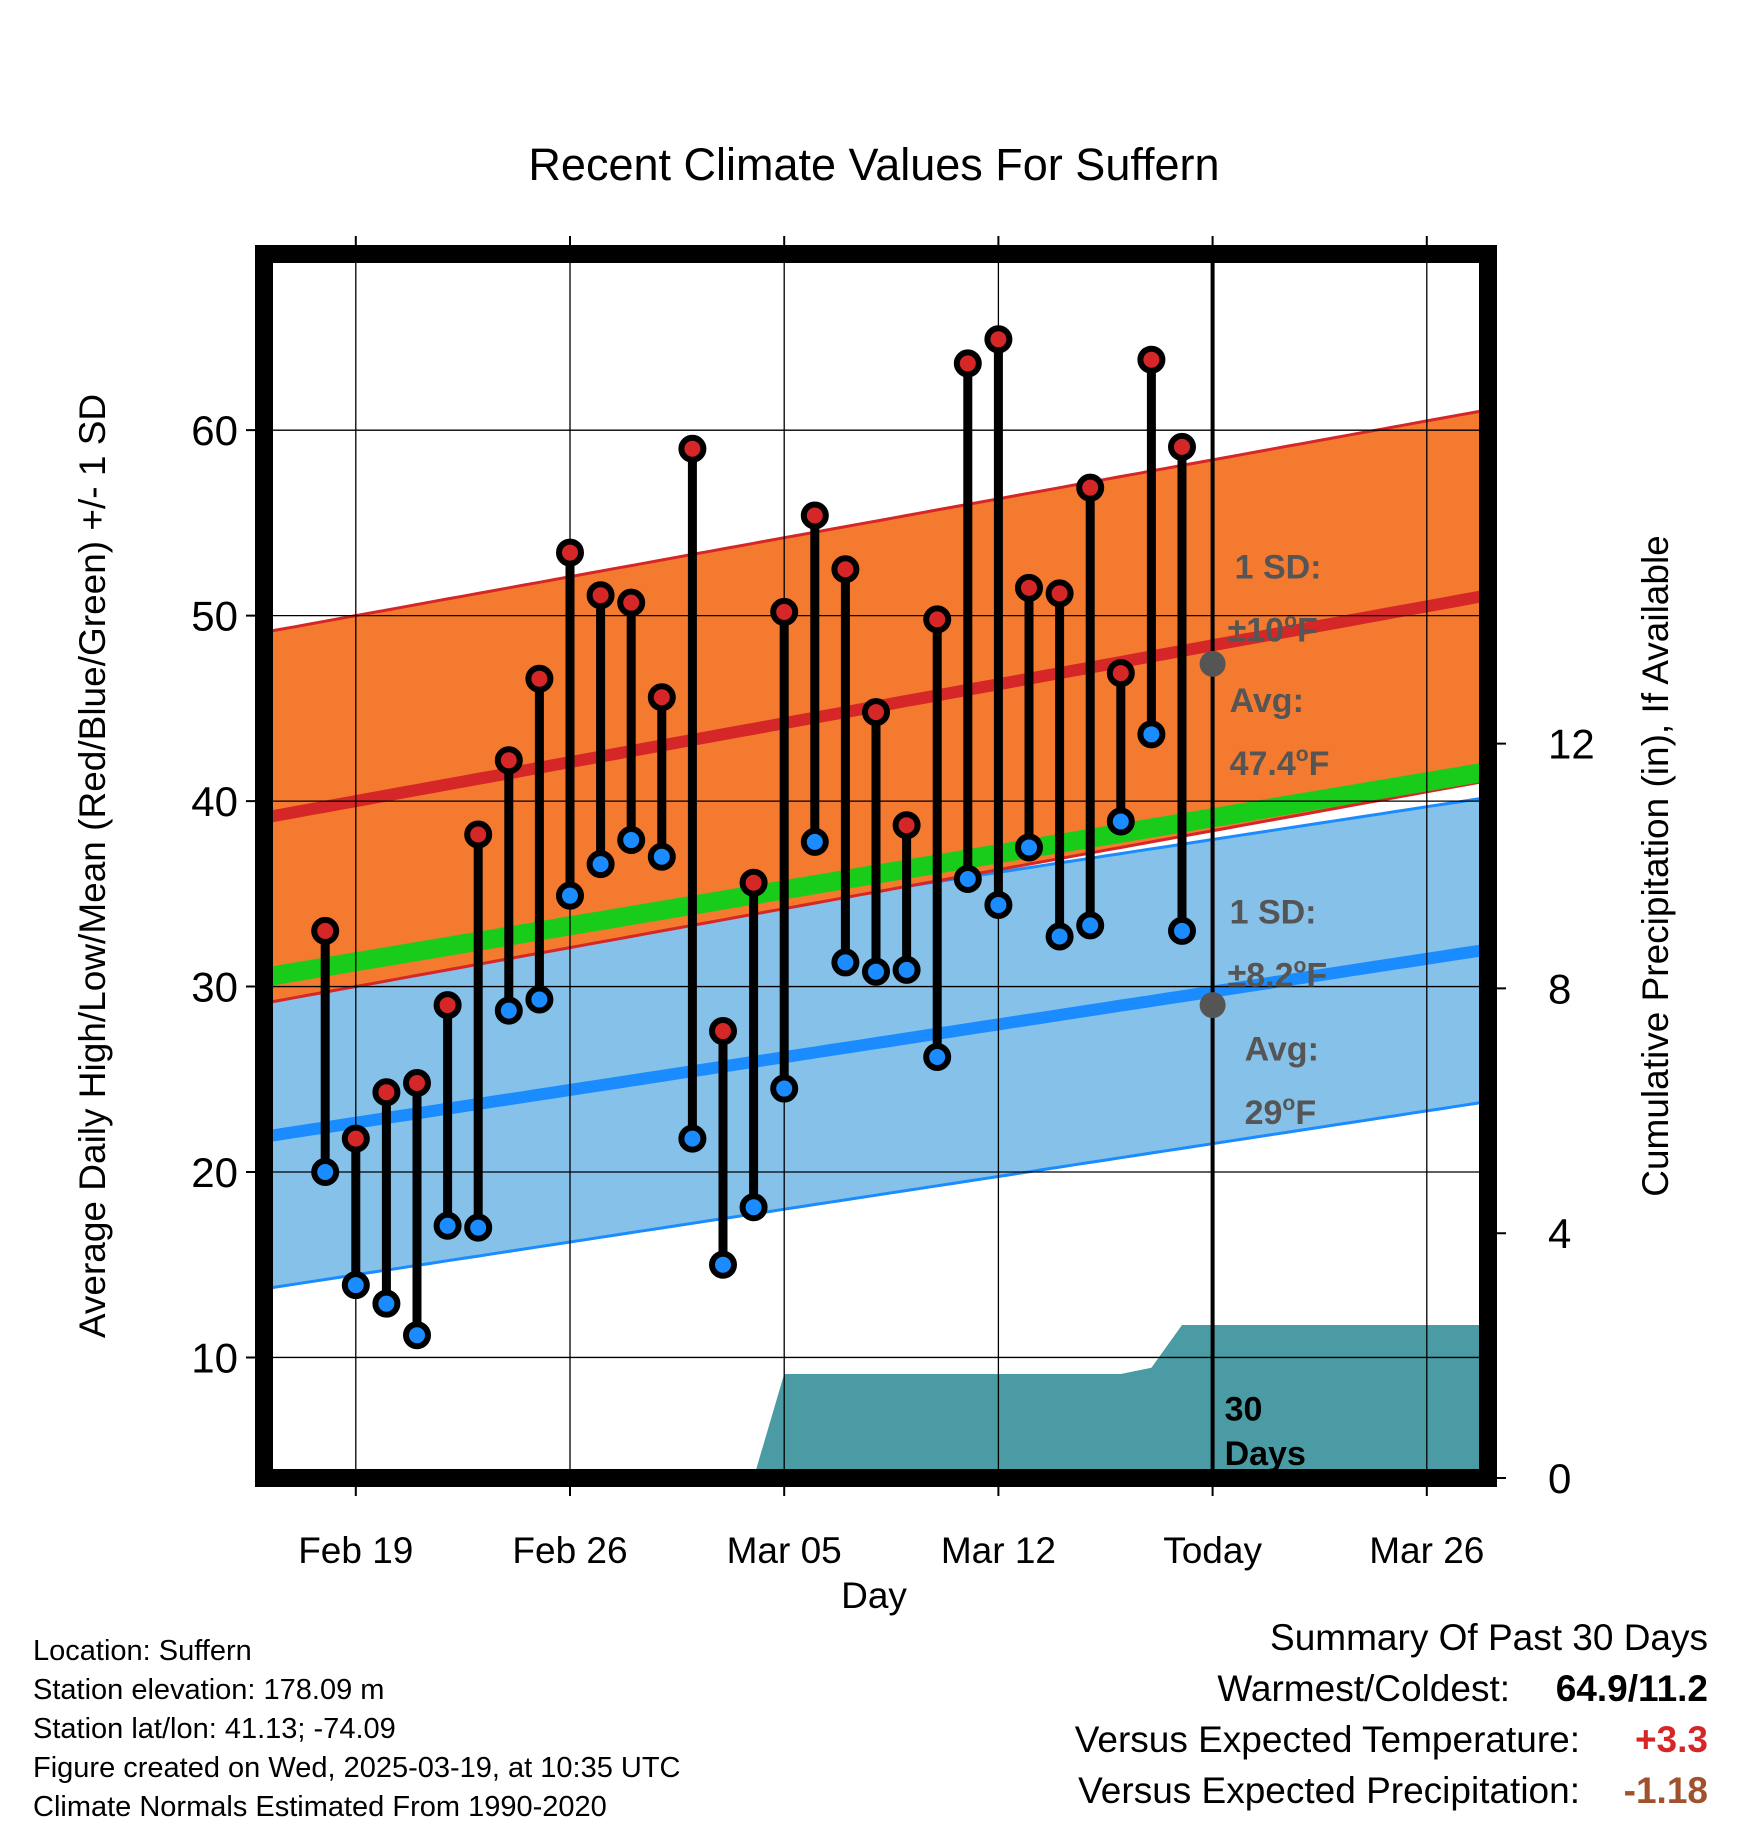  Describe the element at coordinates (1267, 701) in the screenshot. I see `high-avg-label: Avg:` at that location.